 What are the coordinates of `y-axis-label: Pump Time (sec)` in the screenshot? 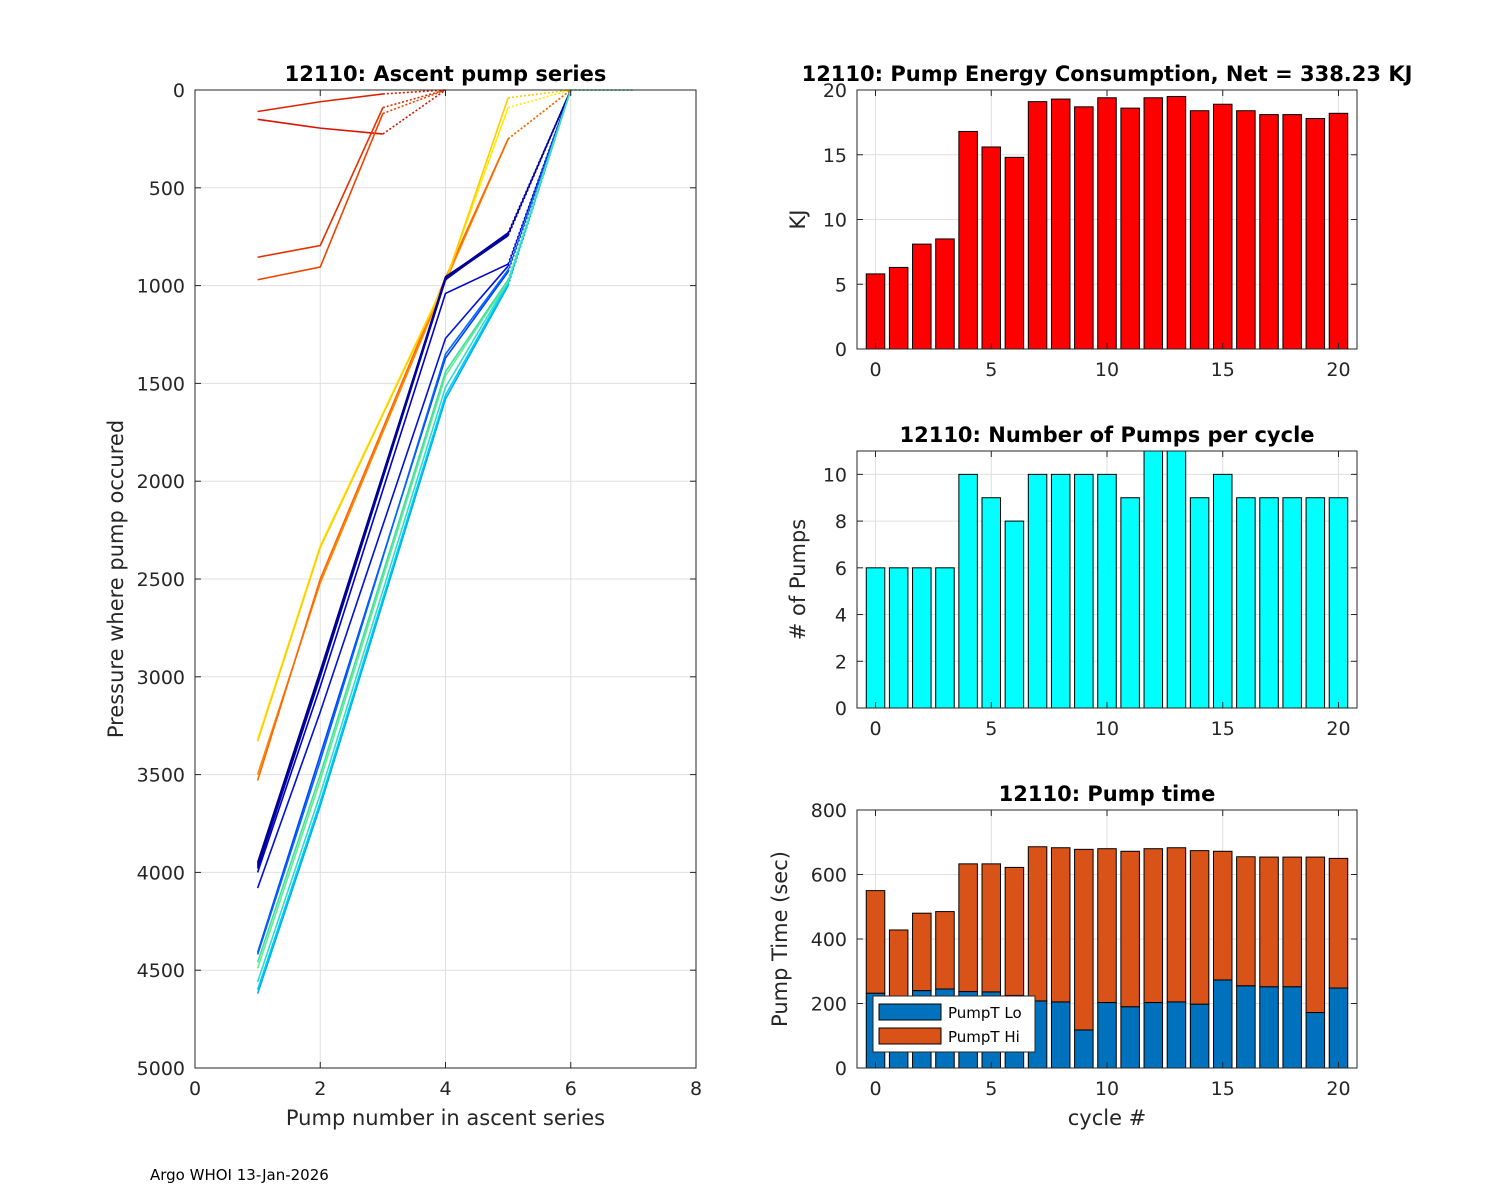 It's located at (780, 939).